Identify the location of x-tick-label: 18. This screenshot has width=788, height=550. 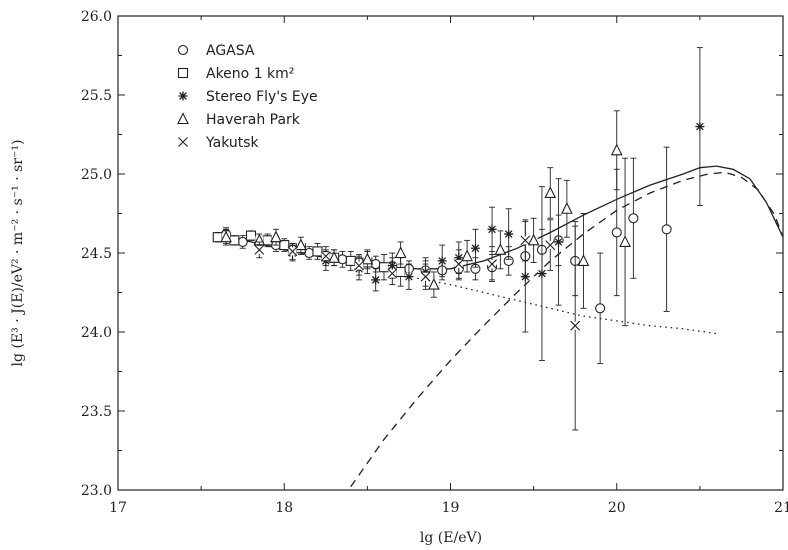
(284, 508).